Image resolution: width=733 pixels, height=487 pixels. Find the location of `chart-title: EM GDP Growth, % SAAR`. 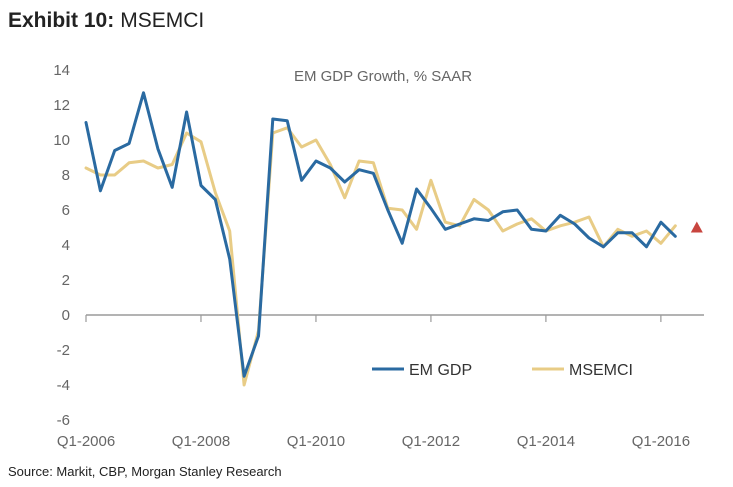

chart-title: EM GDP Growth, % SAAR is located at coordinates (383, 76).